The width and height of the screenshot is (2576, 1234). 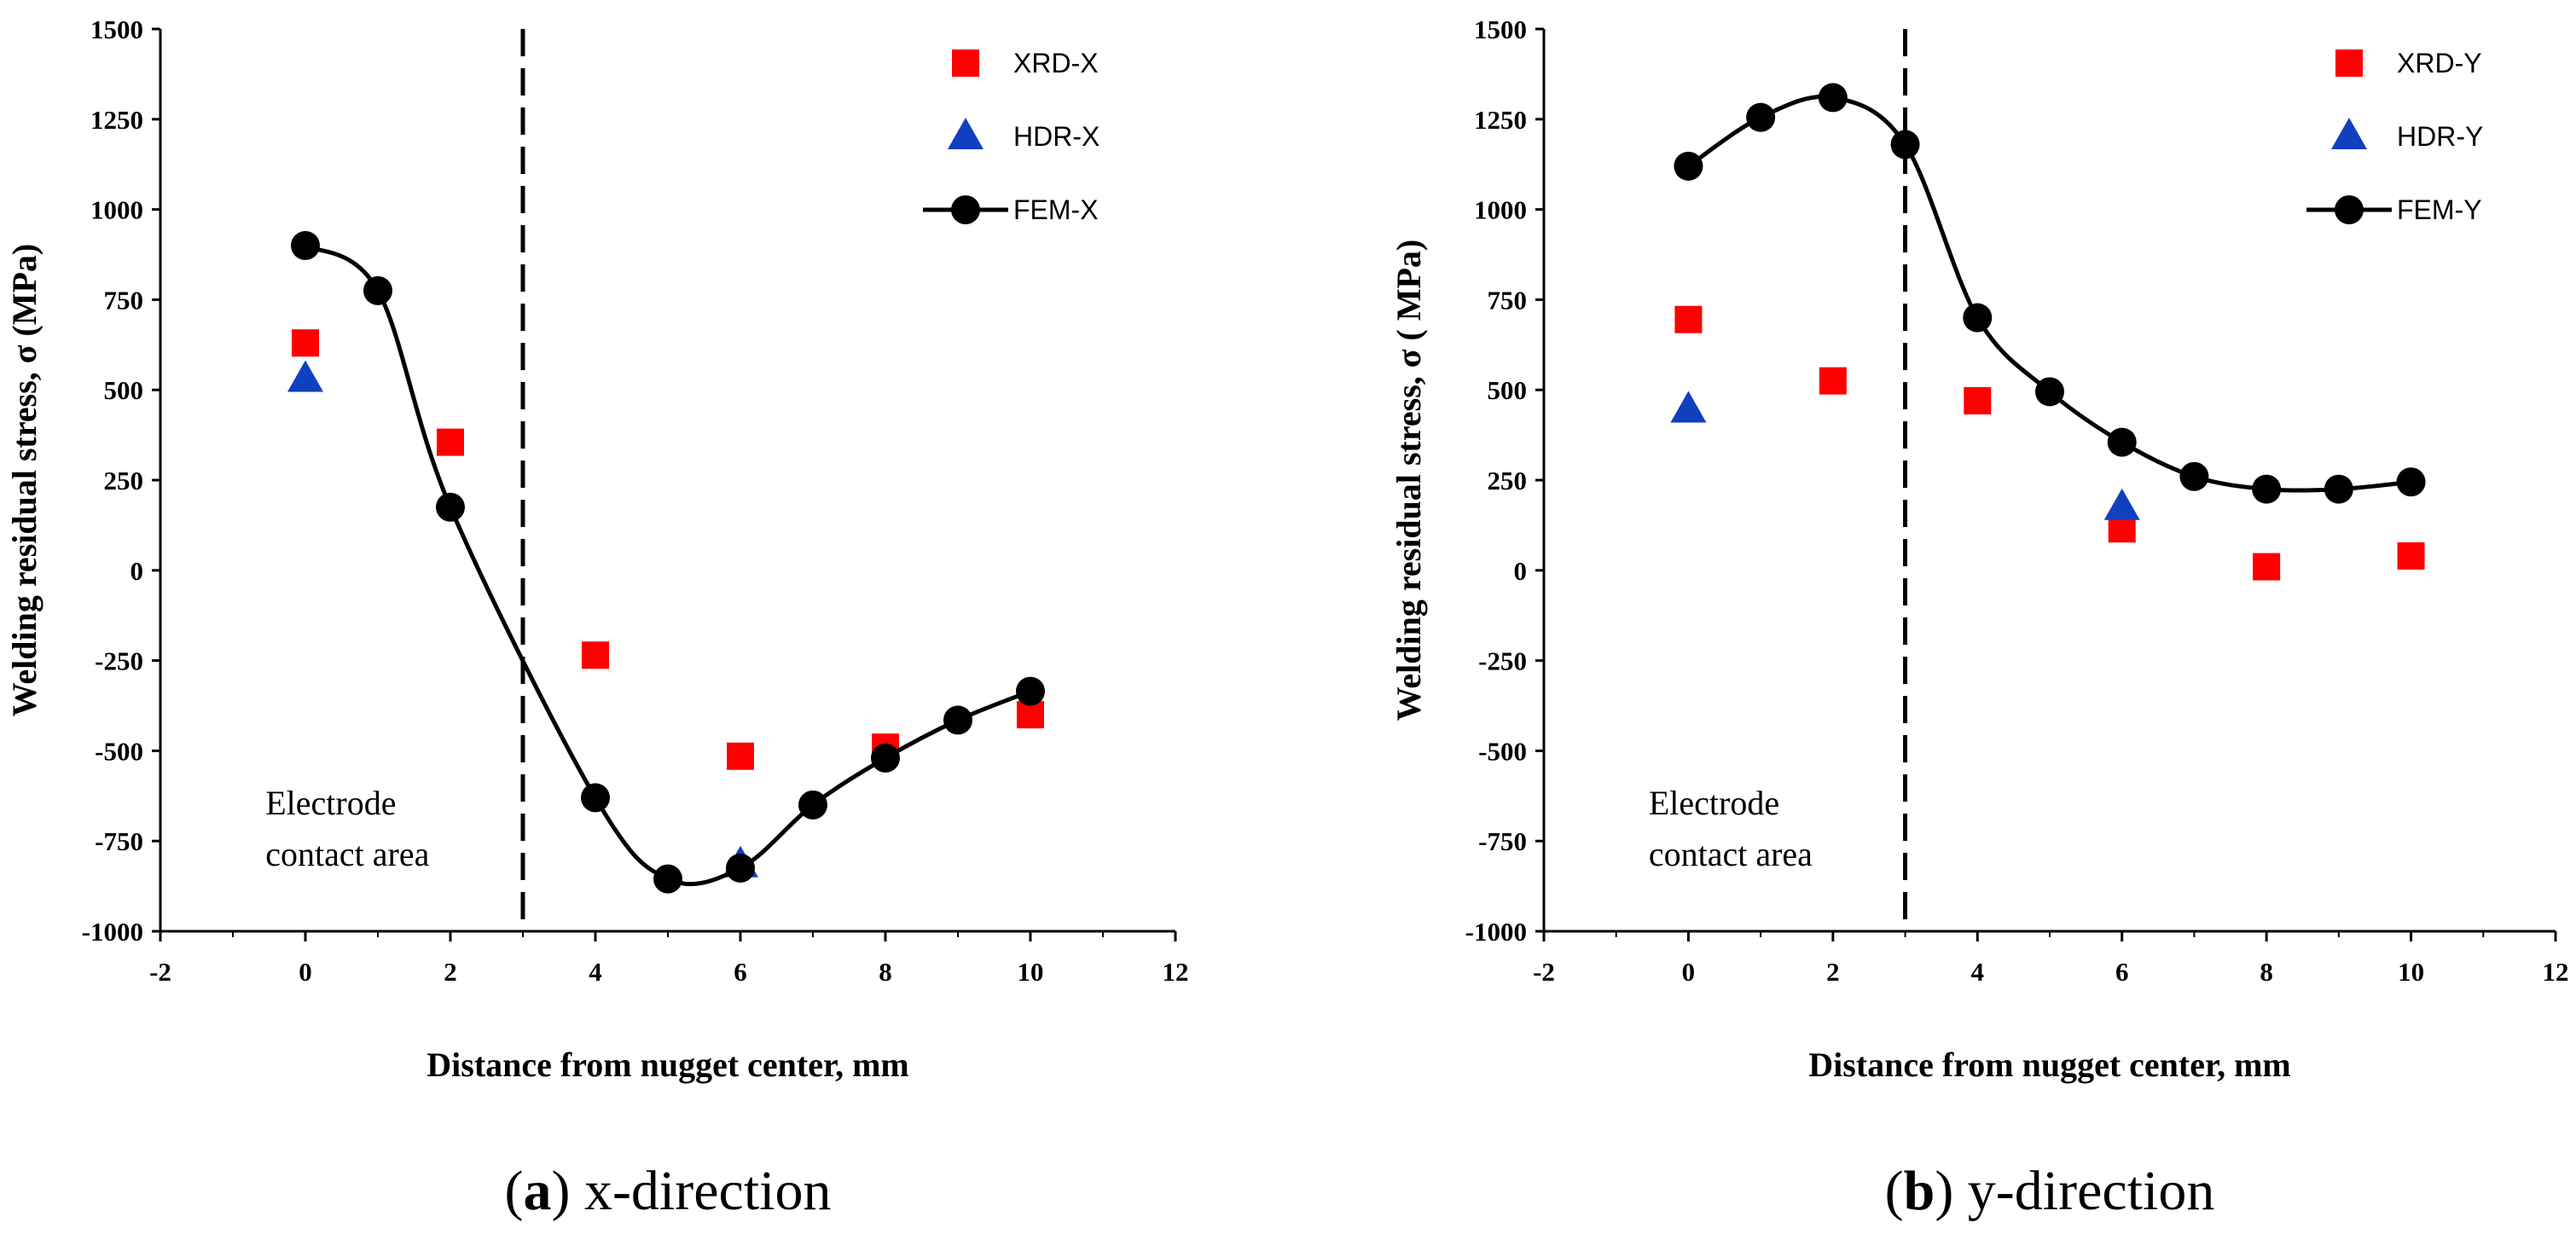 I want to click on legend-label: FEM-Y, so click(x=2439, y=209).